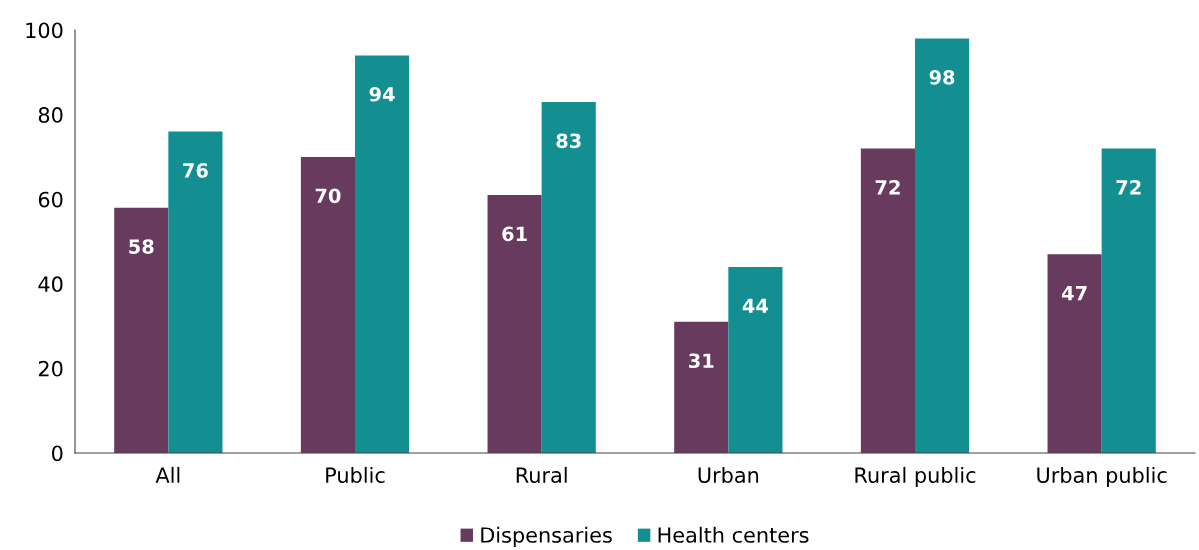 The image size is (1199, 550). Describe the element at coordinates (328, 196) in the screenshot. I see `data-label: 70` at that location.